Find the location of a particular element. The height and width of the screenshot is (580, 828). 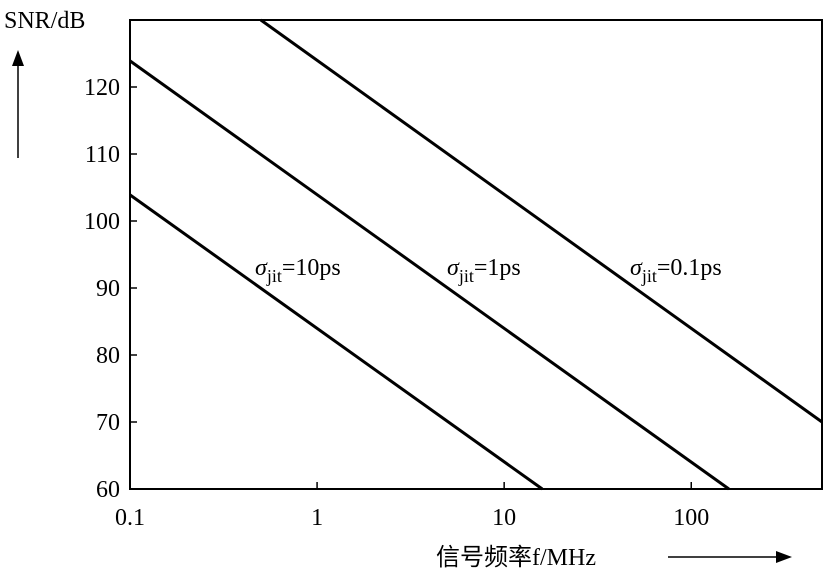

annotation: σjit=0.1ps is located at coordinates (676, 270).